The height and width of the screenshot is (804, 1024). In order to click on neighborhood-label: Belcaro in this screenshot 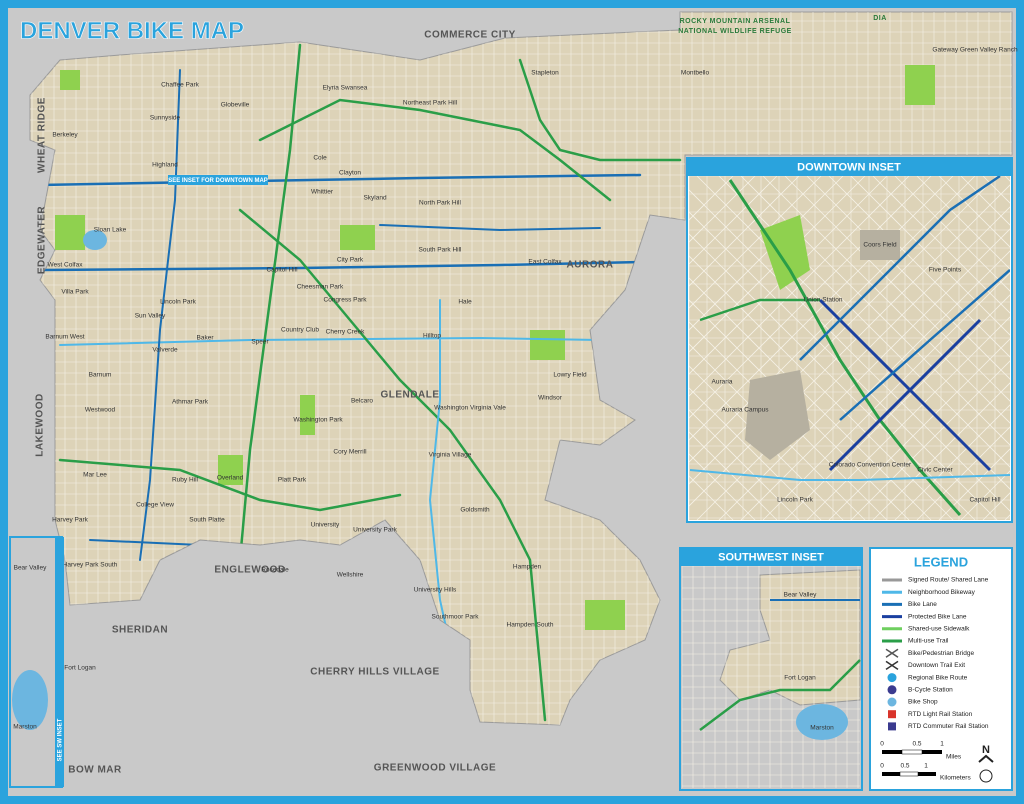, I will do `click(362, 401)`.